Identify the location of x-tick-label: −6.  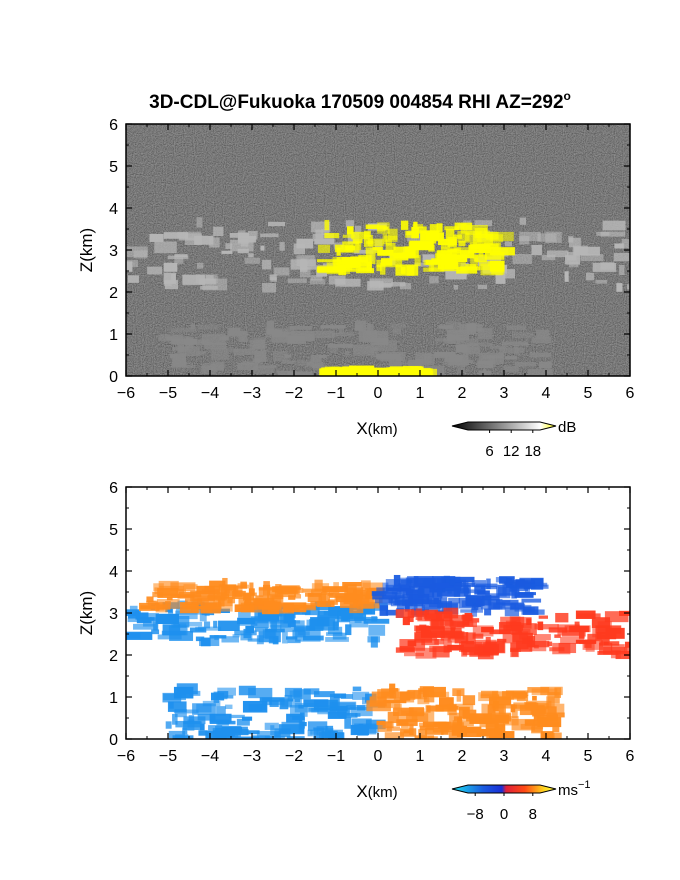
(126, 393).